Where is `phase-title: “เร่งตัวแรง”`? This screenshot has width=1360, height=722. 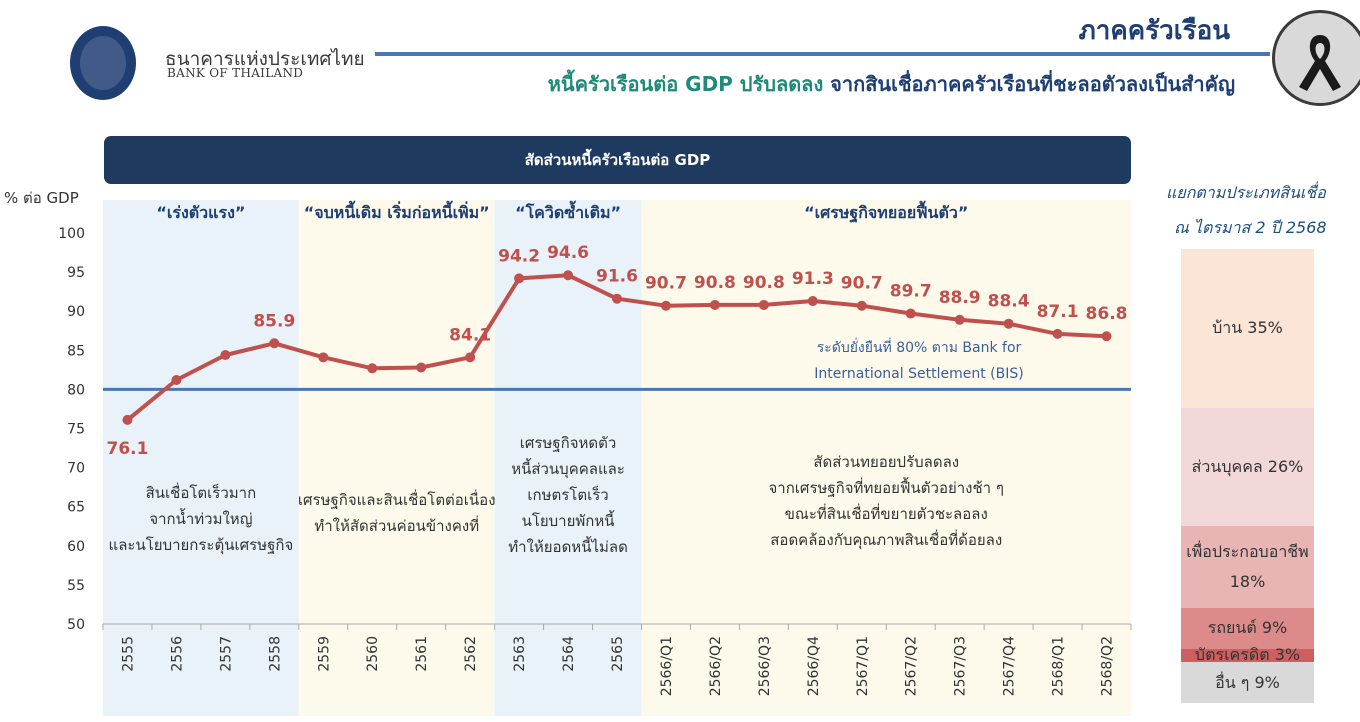
phase-title: “เร่งตัวแรง” is located at coordinates (200, 212).